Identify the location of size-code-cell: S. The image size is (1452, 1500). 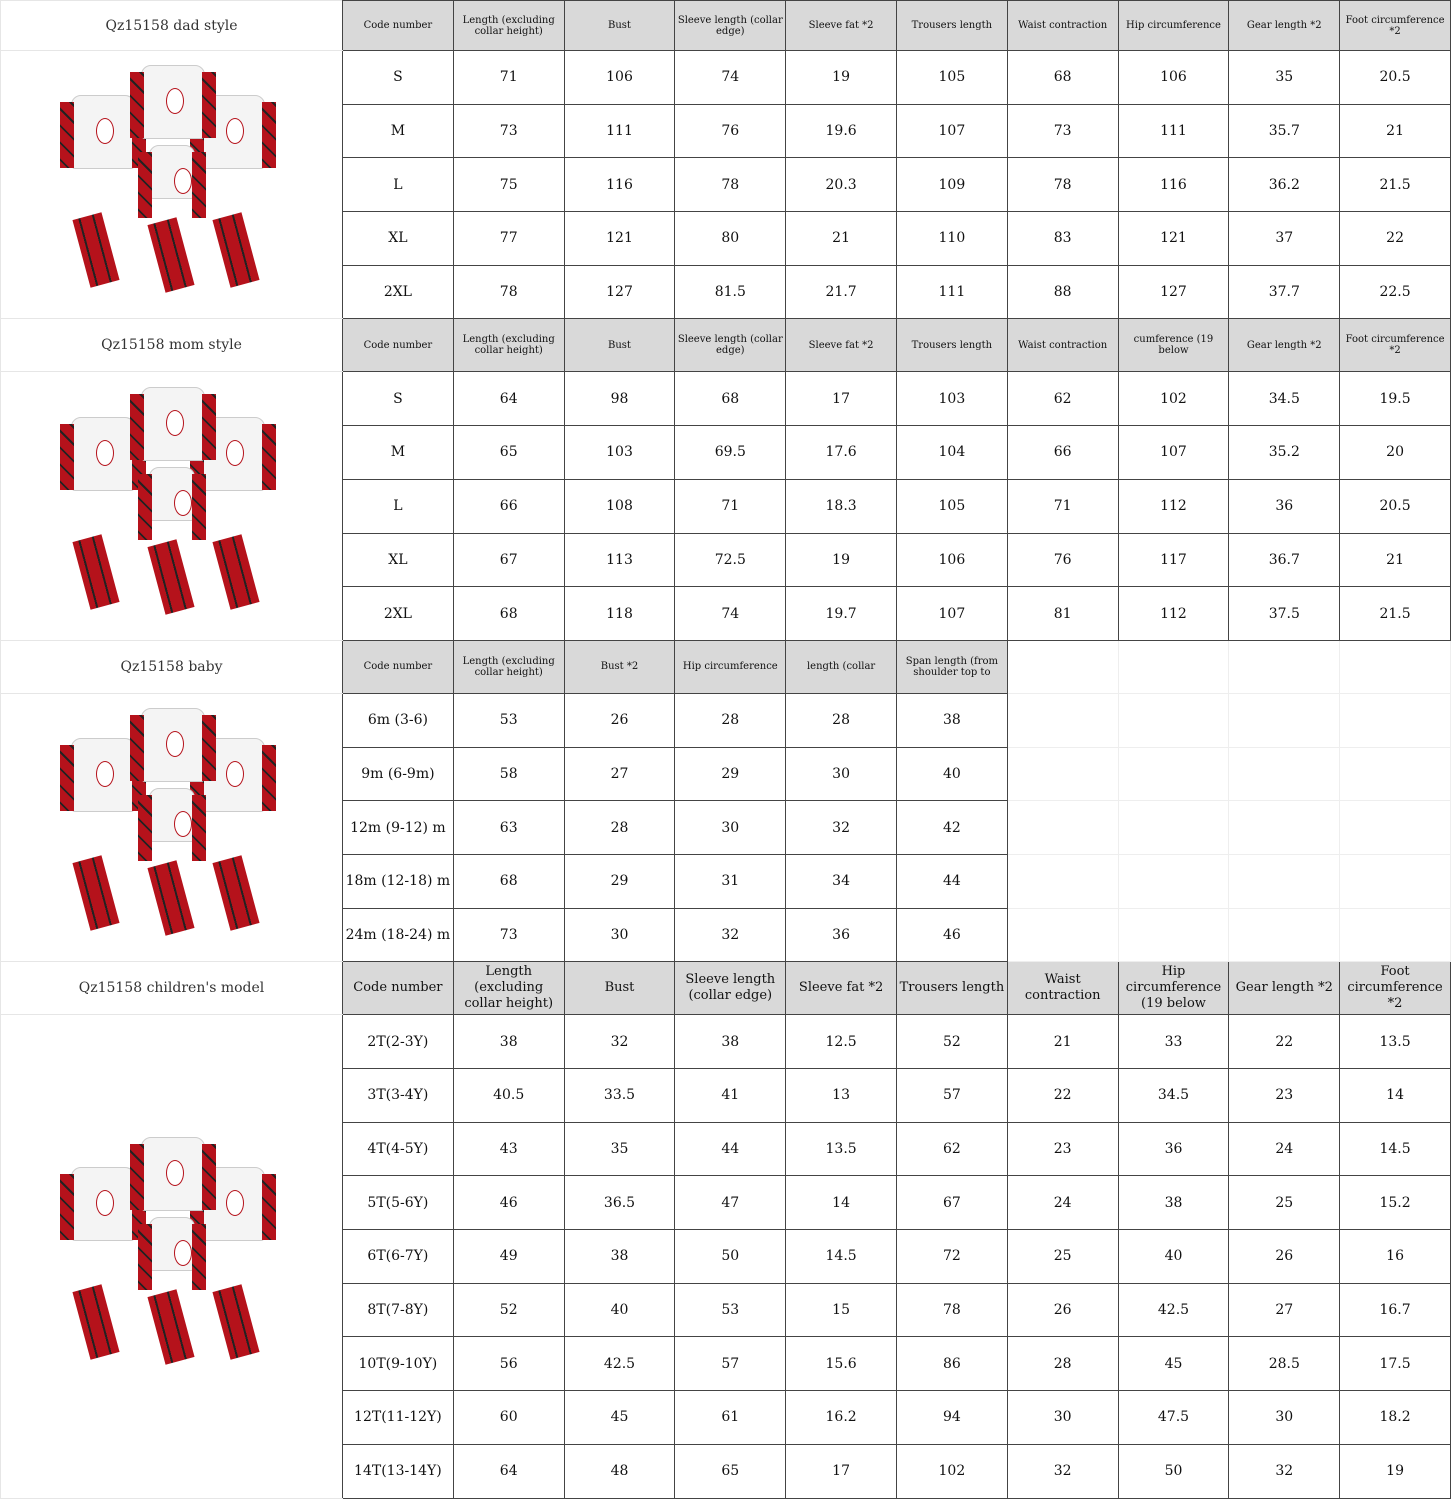
(398, 399).